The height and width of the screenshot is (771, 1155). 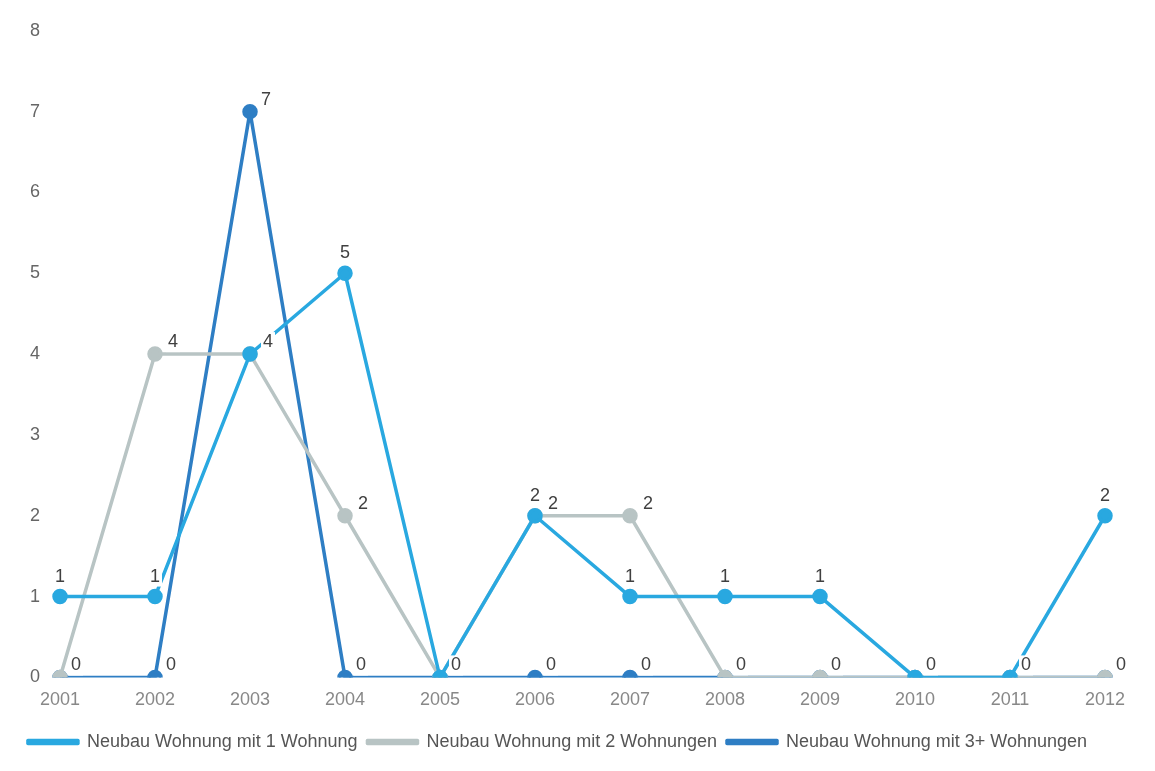 What do you see at coordinates (35, 514) in the screenshot?
I see `y-tick-label: 2` at bounding box center [35, 514].